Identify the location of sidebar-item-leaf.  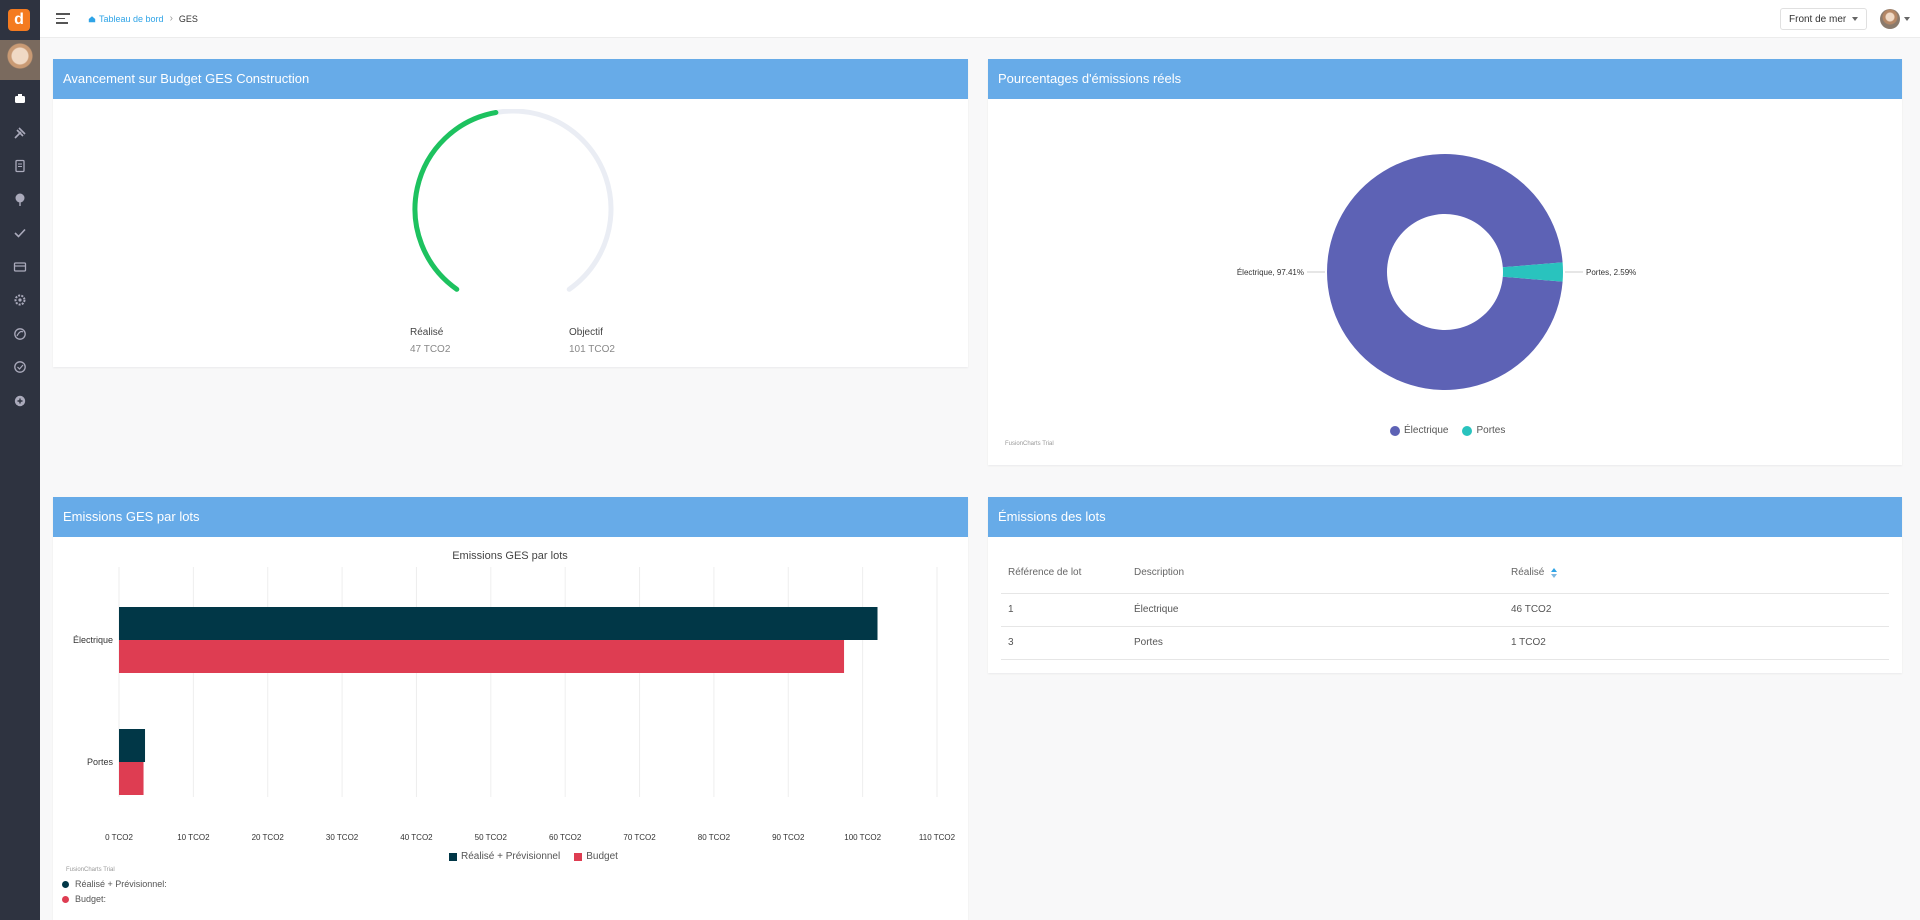
(20, 334).